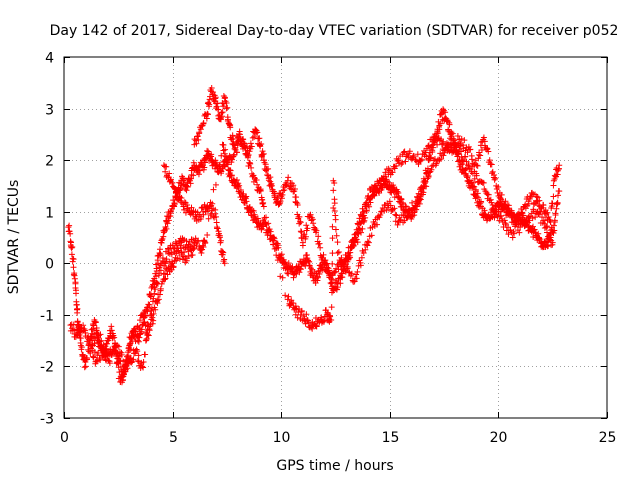 The width and height of the screenshot is (640, 480). Describe the element at coordinates (49, 265) in the screenshot. I see `y-tick-label: 0` at that location.